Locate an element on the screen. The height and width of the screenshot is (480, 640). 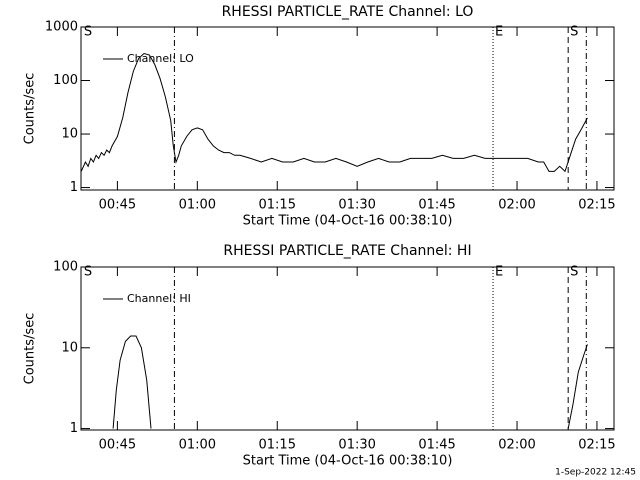
footer: 1-Sep-2022 12:45 is located at coordinates (595, 473).